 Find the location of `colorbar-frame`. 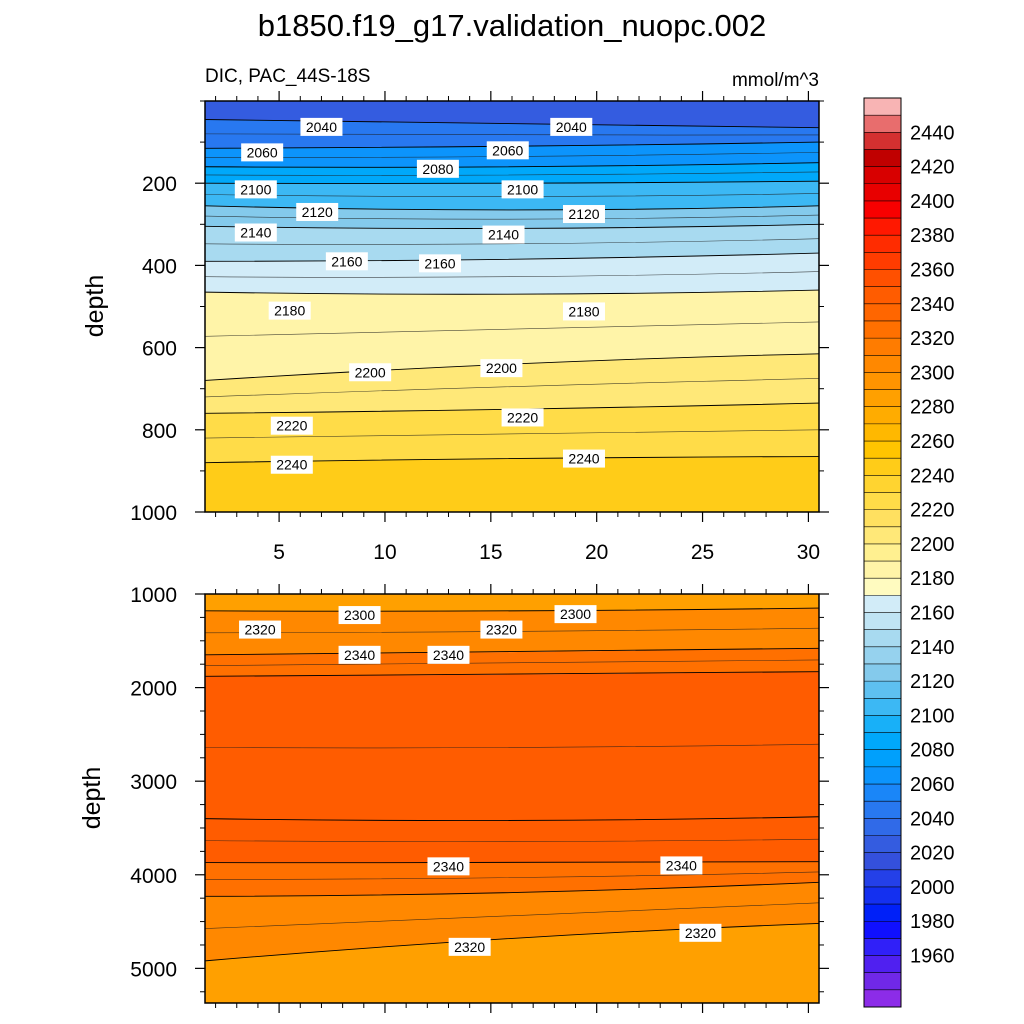

colorbar-frame is located at coordinates (882, 552).